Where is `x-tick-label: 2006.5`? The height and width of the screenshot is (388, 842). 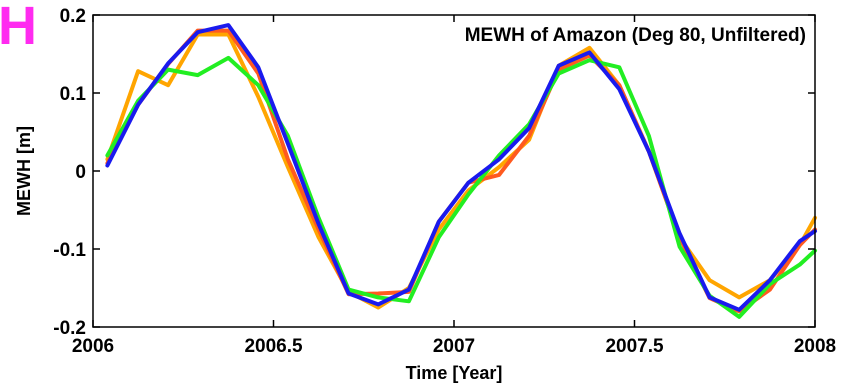
x-tick-label: 2006.5 is located at coordinates (273, 346).